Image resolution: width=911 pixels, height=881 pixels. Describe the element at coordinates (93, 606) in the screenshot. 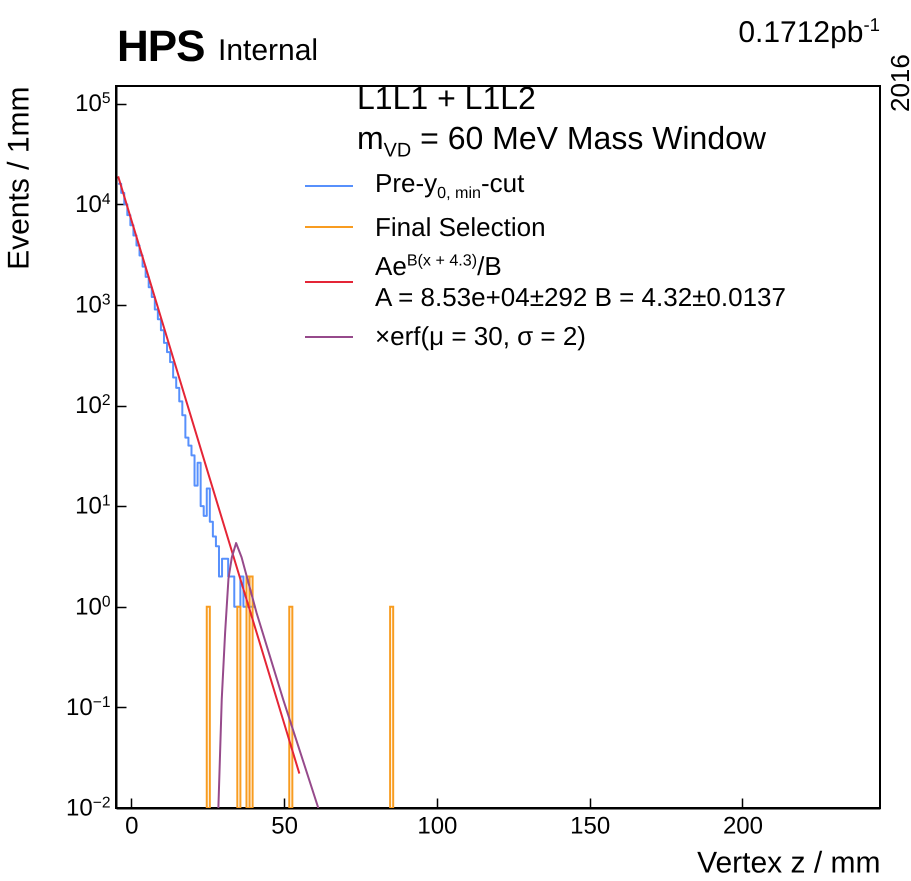

I see `y-tick-label: 10$^{0}$` at that location.